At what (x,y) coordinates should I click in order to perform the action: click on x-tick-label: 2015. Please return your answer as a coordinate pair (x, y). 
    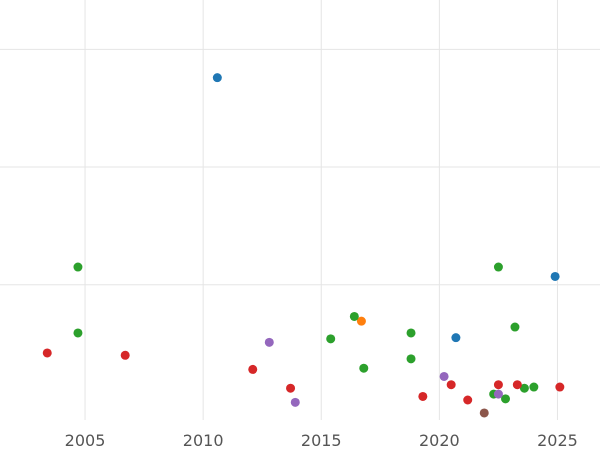
    Looking at the image, I should click on (321, 440).